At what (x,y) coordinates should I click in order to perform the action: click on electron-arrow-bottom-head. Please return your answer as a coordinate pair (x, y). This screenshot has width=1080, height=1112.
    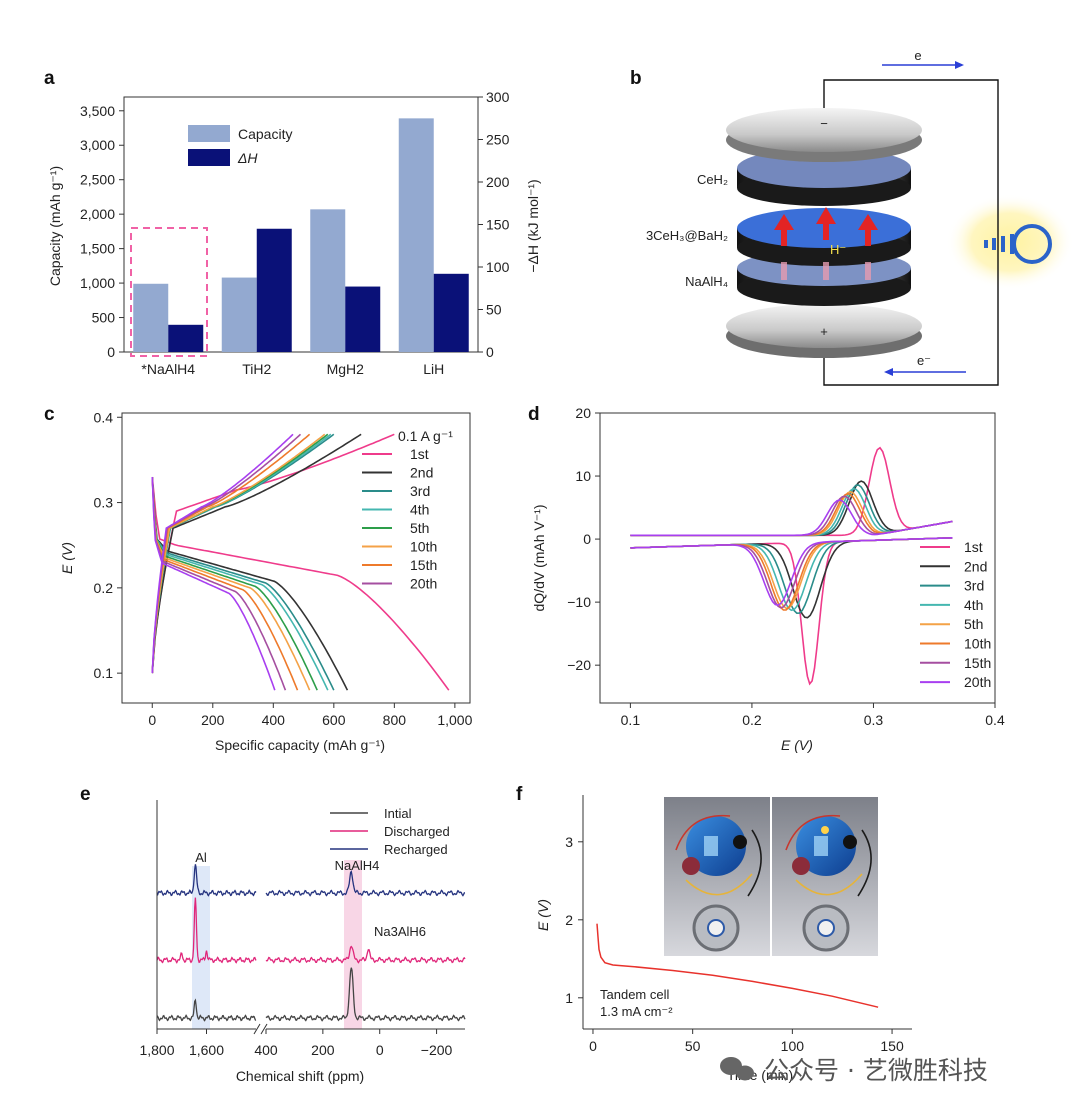
    Looking at the image, I should click on (888, 372).